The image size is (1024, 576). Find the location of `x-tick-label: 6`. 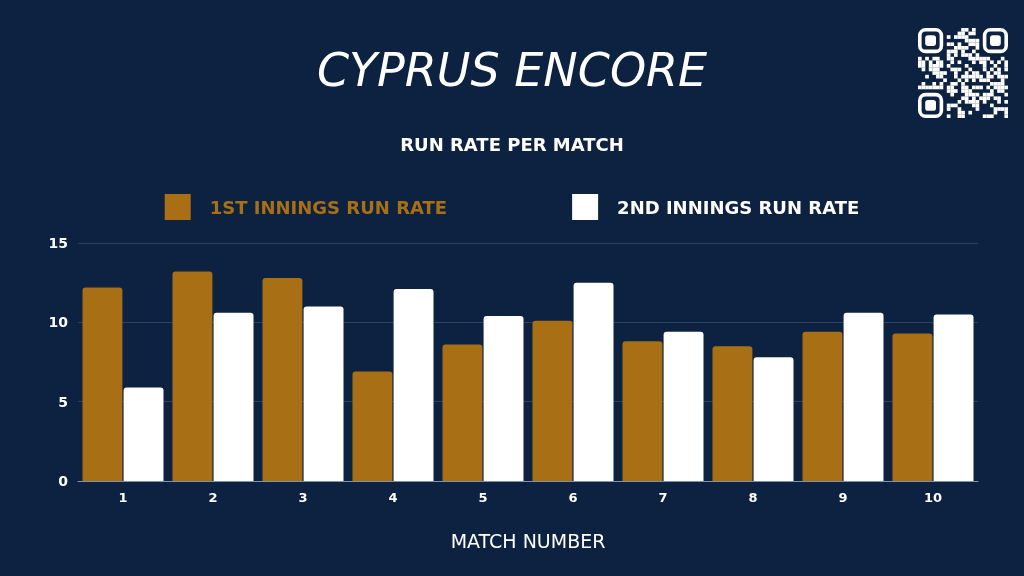

x-tick-label: 6 is located at coordinates (573, 497).